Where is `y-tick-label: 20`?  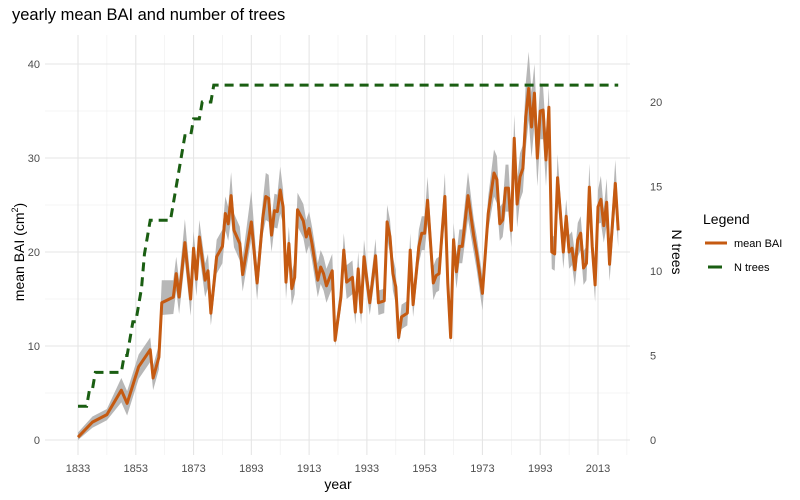
y-tick-label: 20 is located at coordinates (34, 253).